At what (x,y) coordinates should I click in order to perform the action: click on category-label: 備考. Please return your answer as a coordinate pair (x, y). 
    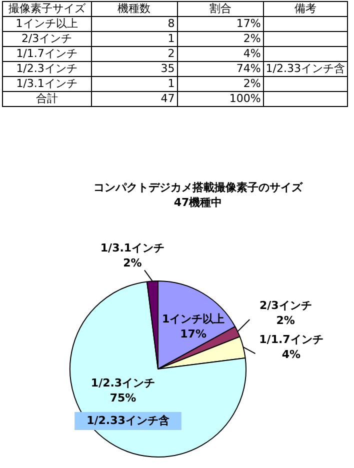
    Looking at the image, I should click on (305, 9).